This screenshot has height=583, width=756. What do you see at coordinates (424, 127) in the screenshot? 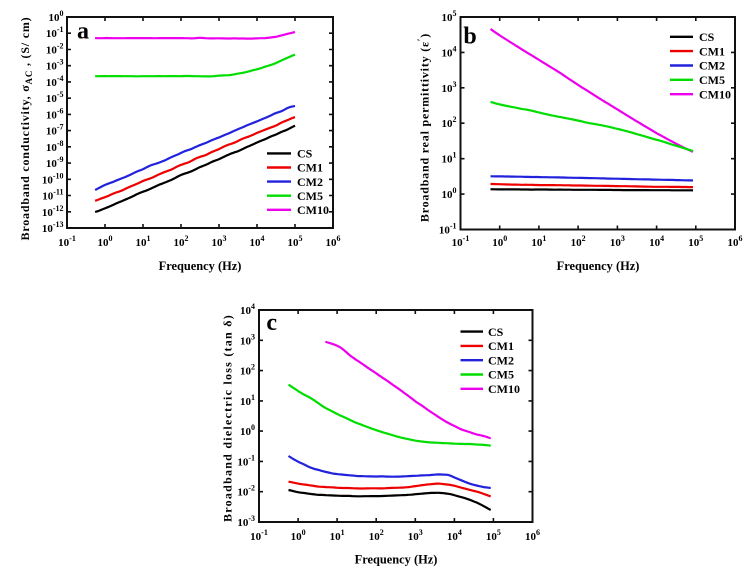
I see `svg-text:Broadband real permittivity (ε: Broadband real permittivity (ε′)` at bounding box center [424, 127].